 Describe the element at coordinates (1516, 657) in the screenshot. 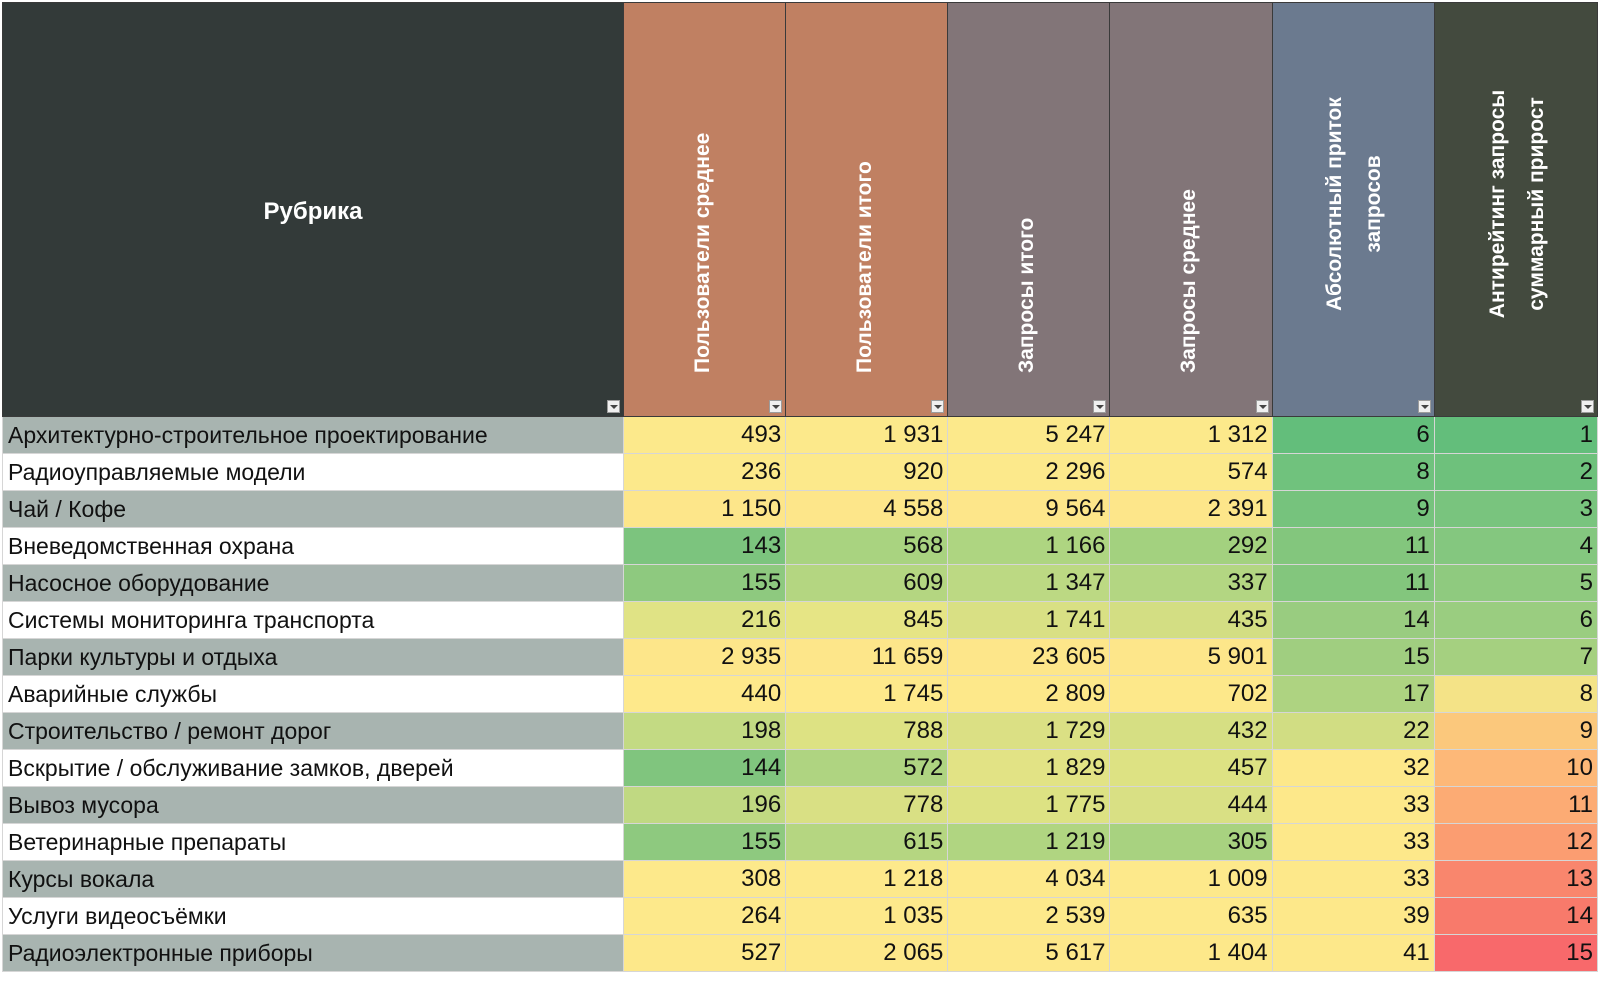

I see `value-cell: 7` at that location.